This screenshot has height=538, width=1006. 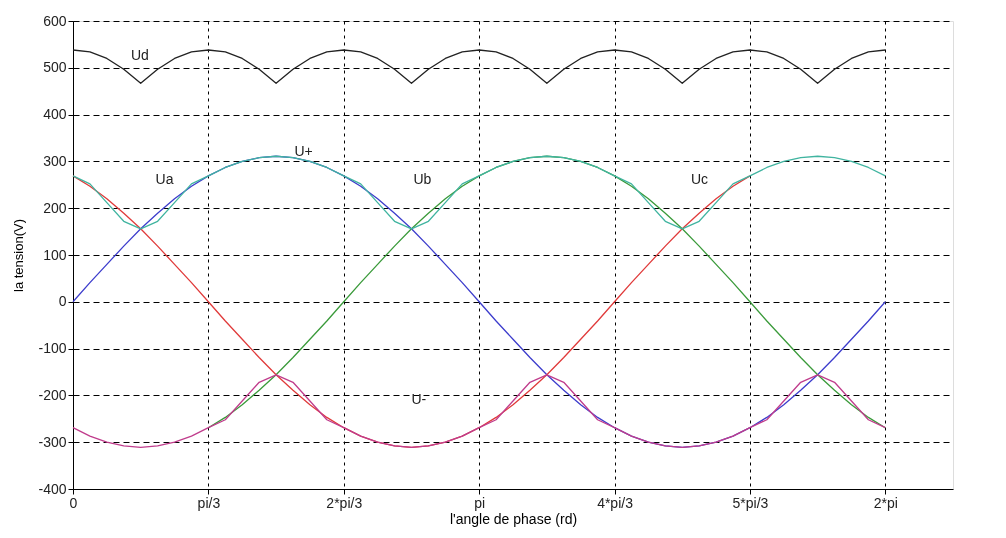 I want to click on y-tick-label: 200, so click(x=55, y=207).